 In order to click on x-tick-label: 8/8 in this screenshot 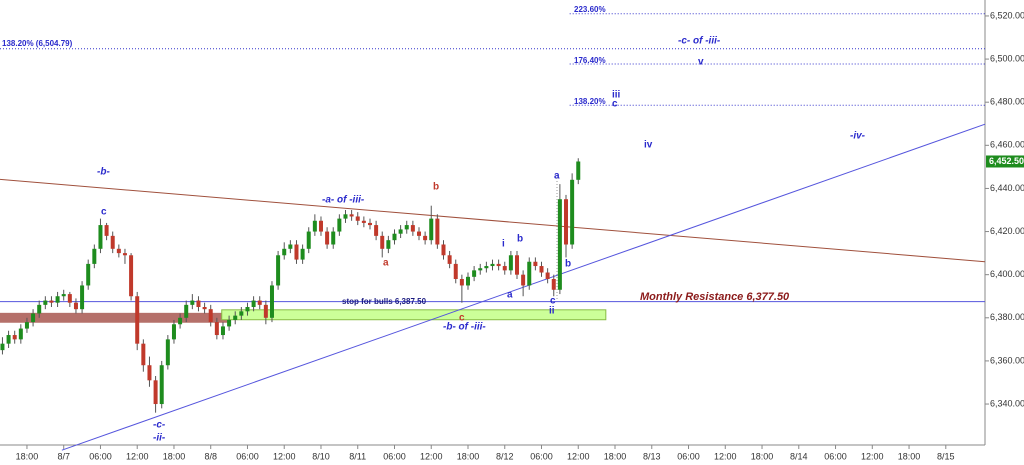, I will do `click(210, 456)`.